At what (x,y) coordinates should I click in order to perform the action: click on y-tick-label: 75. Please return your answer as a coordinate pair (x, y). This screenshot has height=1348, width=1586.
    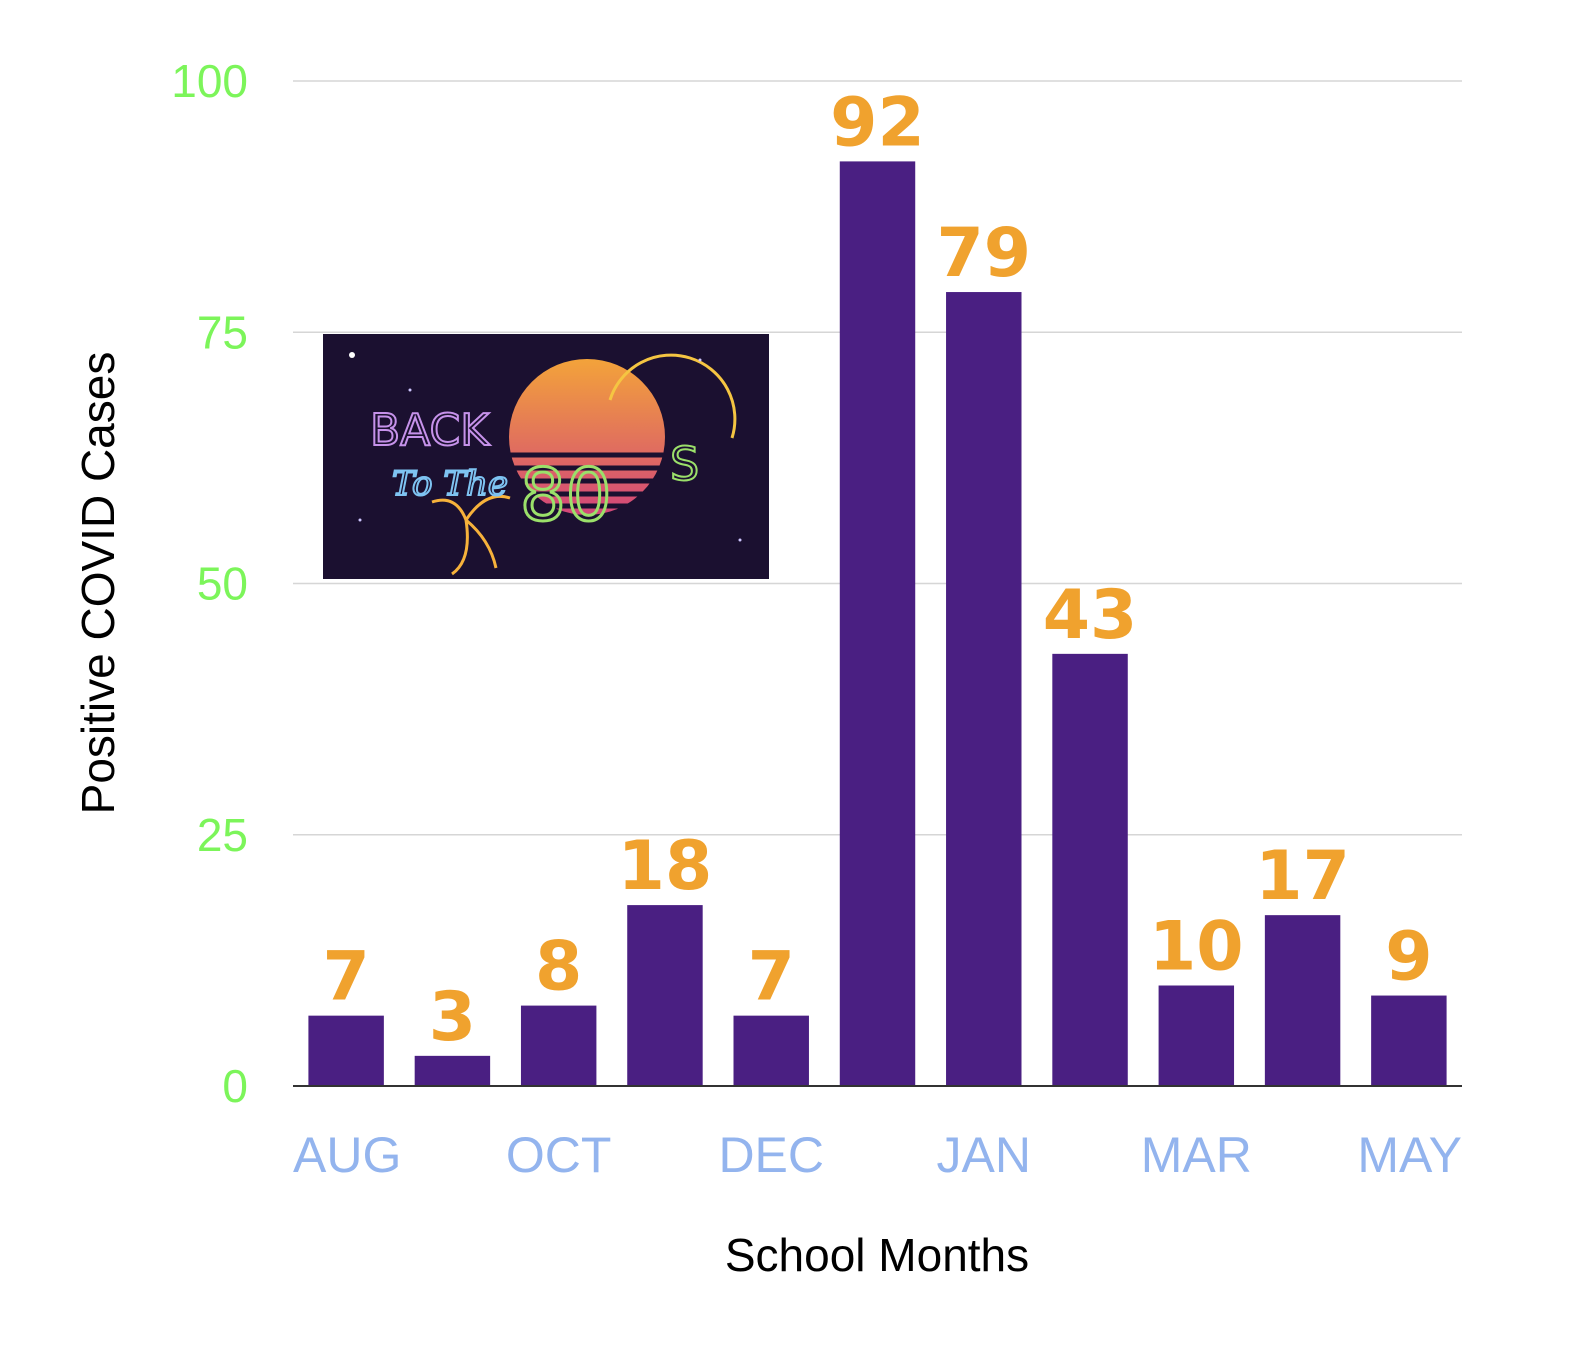
    Looking at the image, I should click on (222, 332).